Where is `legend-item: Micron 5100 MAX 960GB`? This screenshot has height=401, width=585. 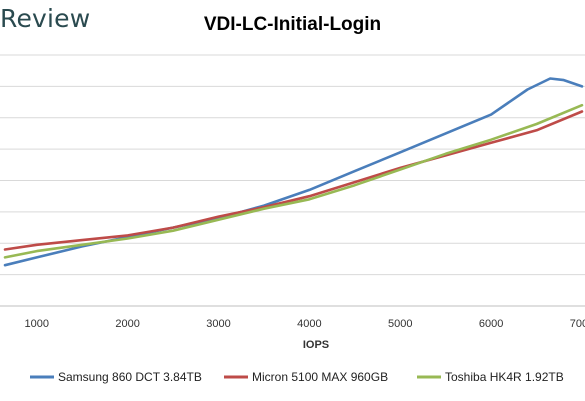 legend-item: Micron 5100 MAX 960GB is located at coordinates (306, 377).